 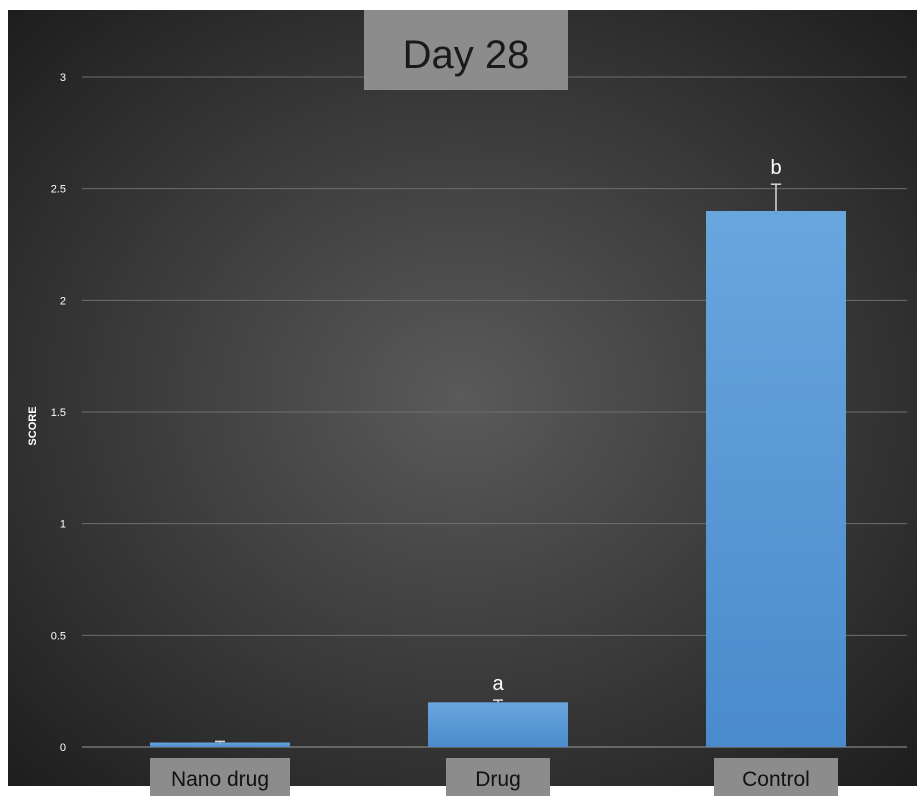 I want to click on chart-title-box, so click(x=466, y=50).